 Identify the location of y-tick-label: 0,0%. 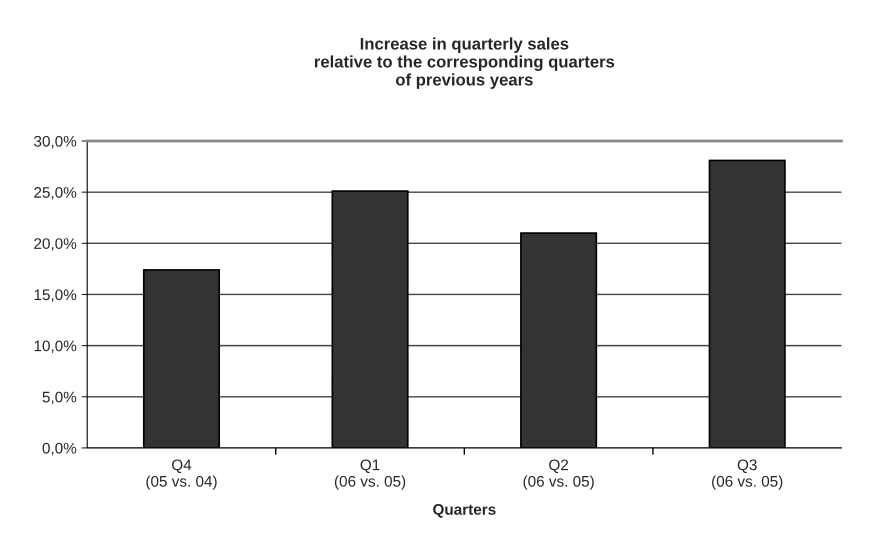
(59, 449).